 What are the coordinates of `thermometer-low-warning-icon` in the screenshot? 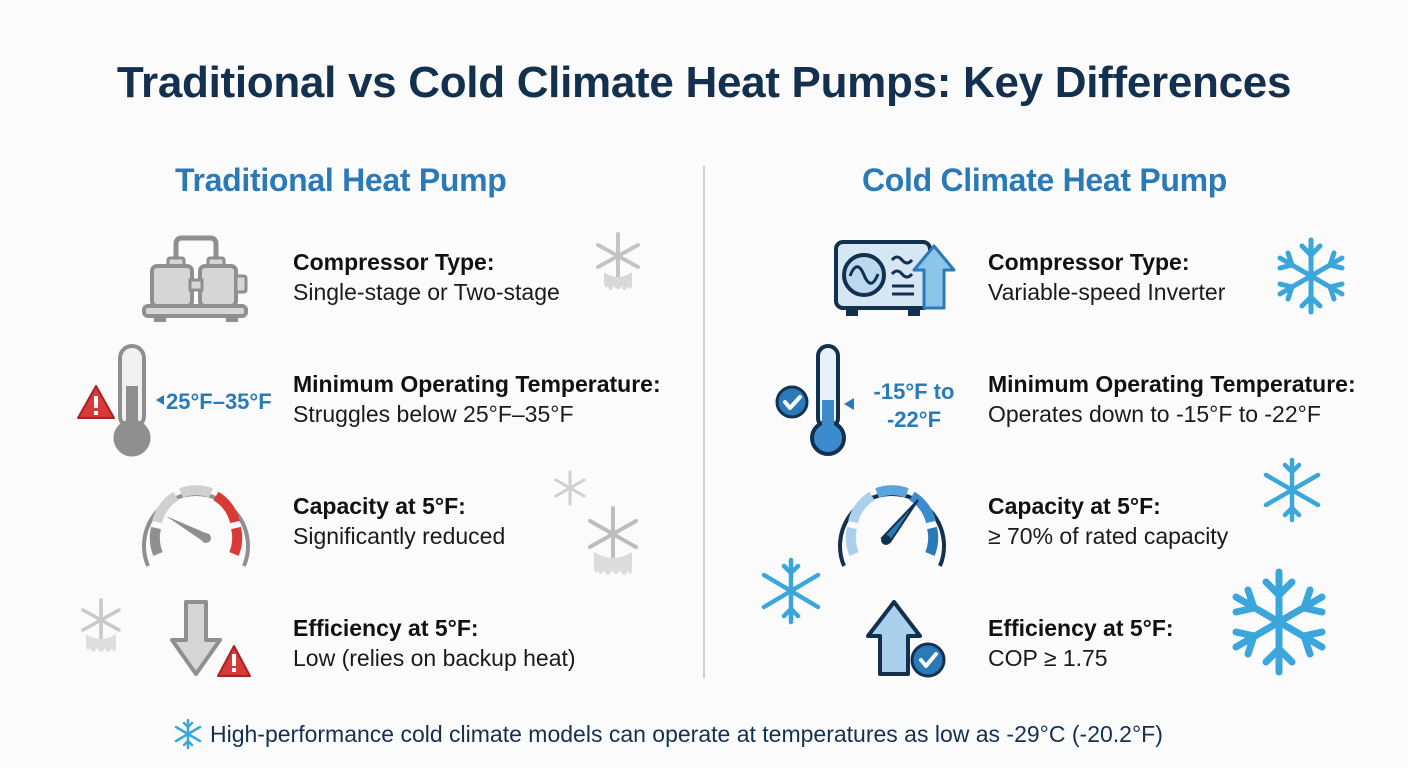 It's located at (120, 400).